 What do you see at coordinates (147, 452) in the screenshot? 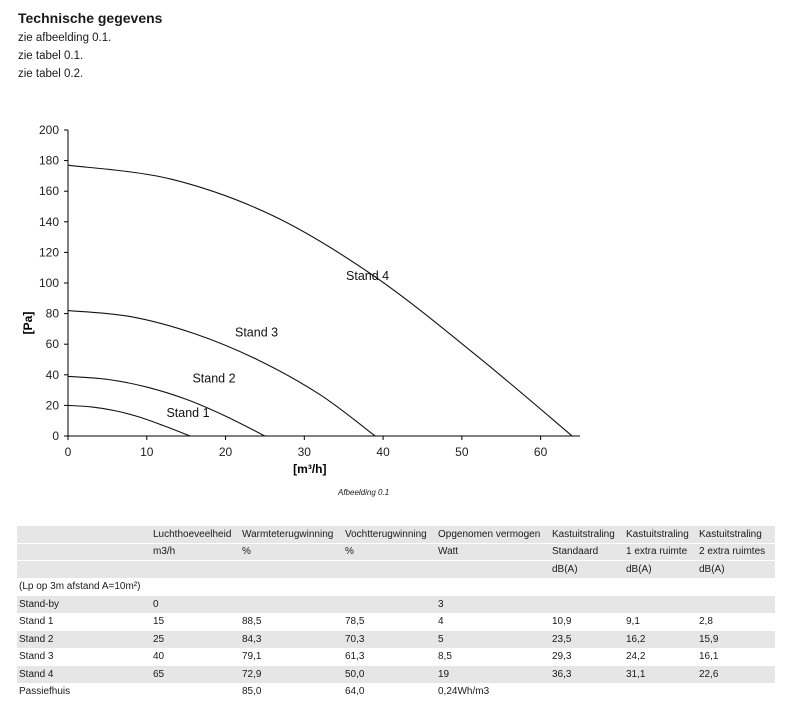
I see `x-tick-label: 10` at bounding box center [147, 452].